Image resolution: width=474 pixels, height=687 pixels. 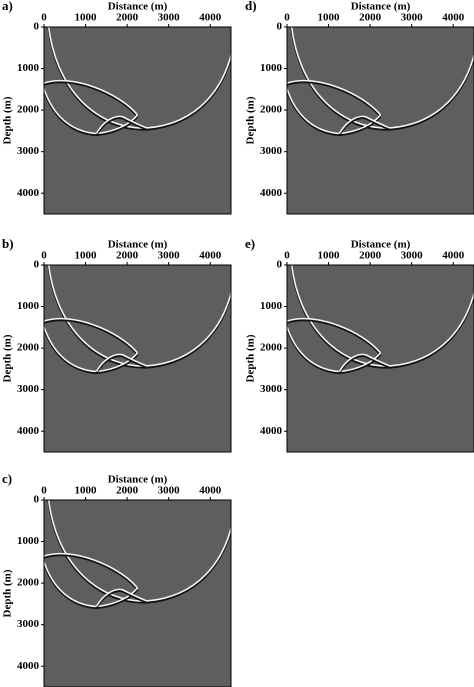 I want to click on panel-label: b), so click(x=8, y=243).